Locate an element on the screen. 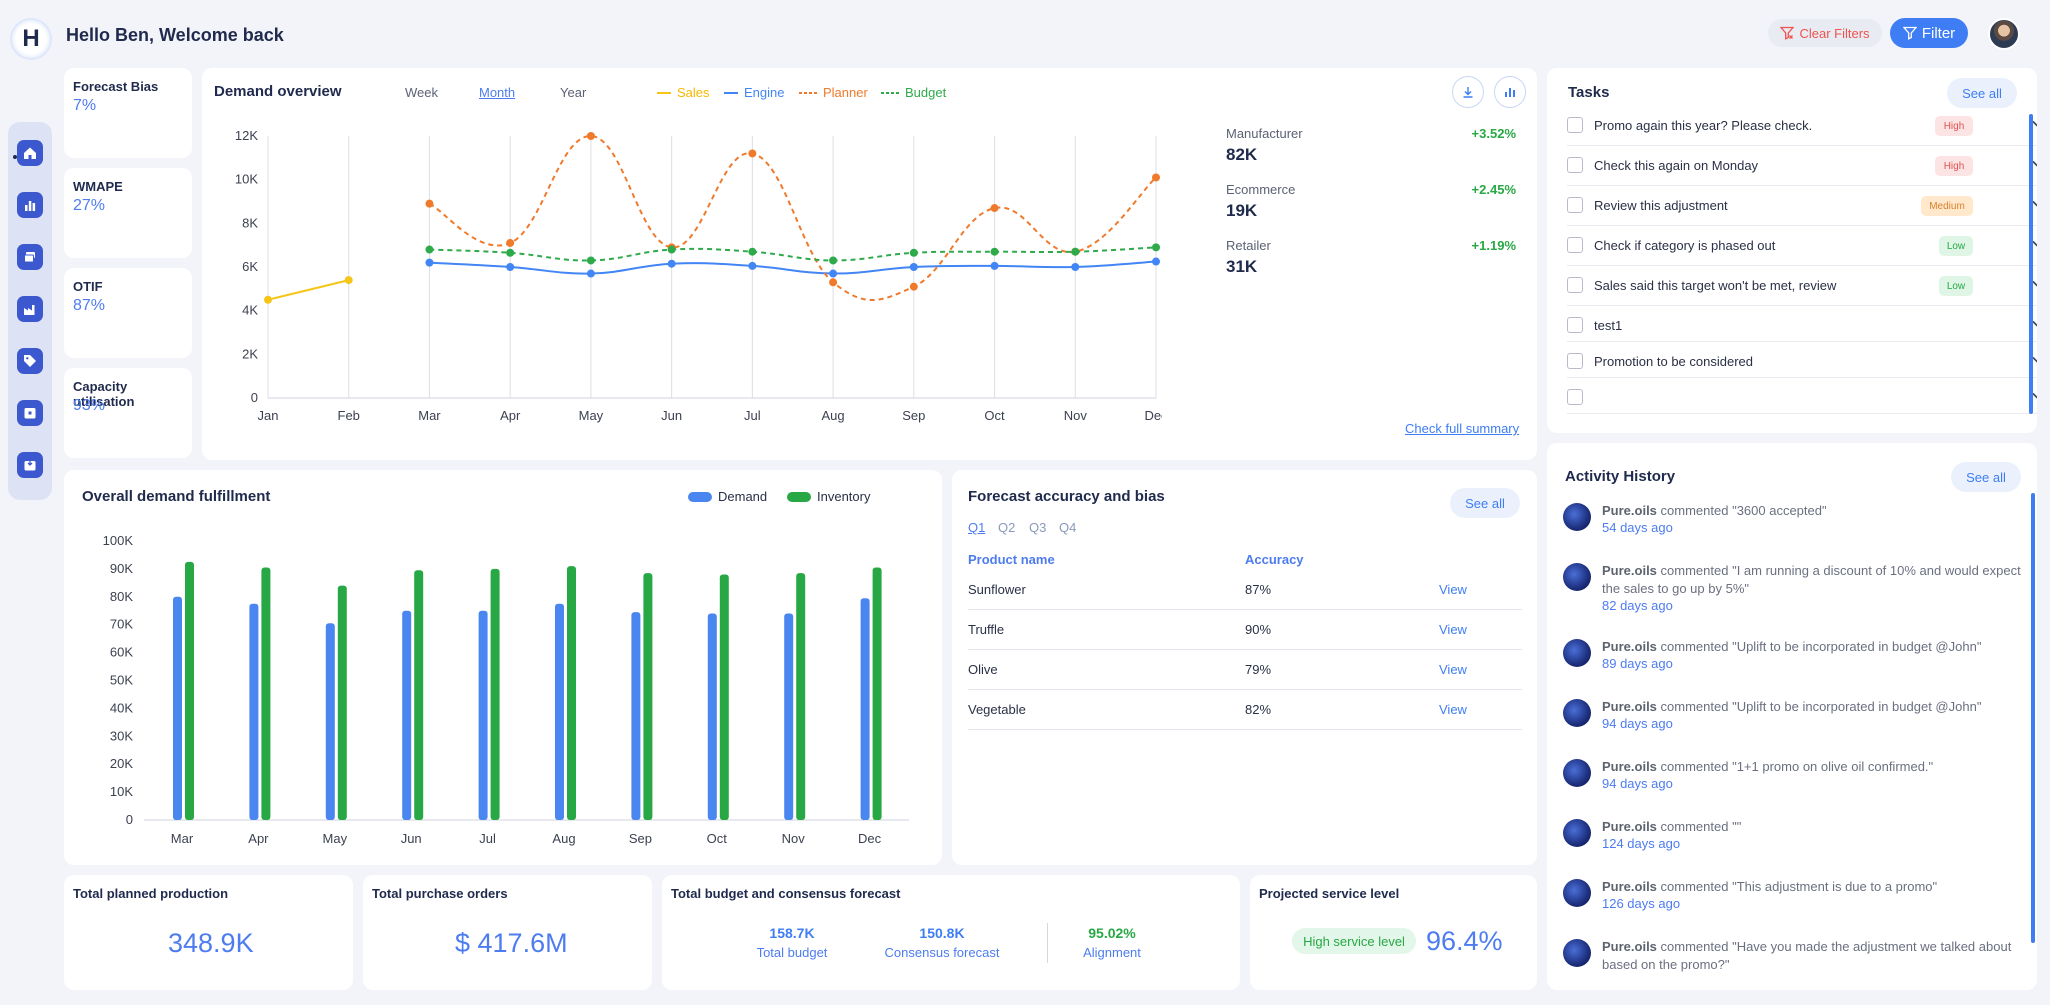 The height and width of the screenshot is (1005, 2050). tab-month: Month is located at coordinates (497, 92).